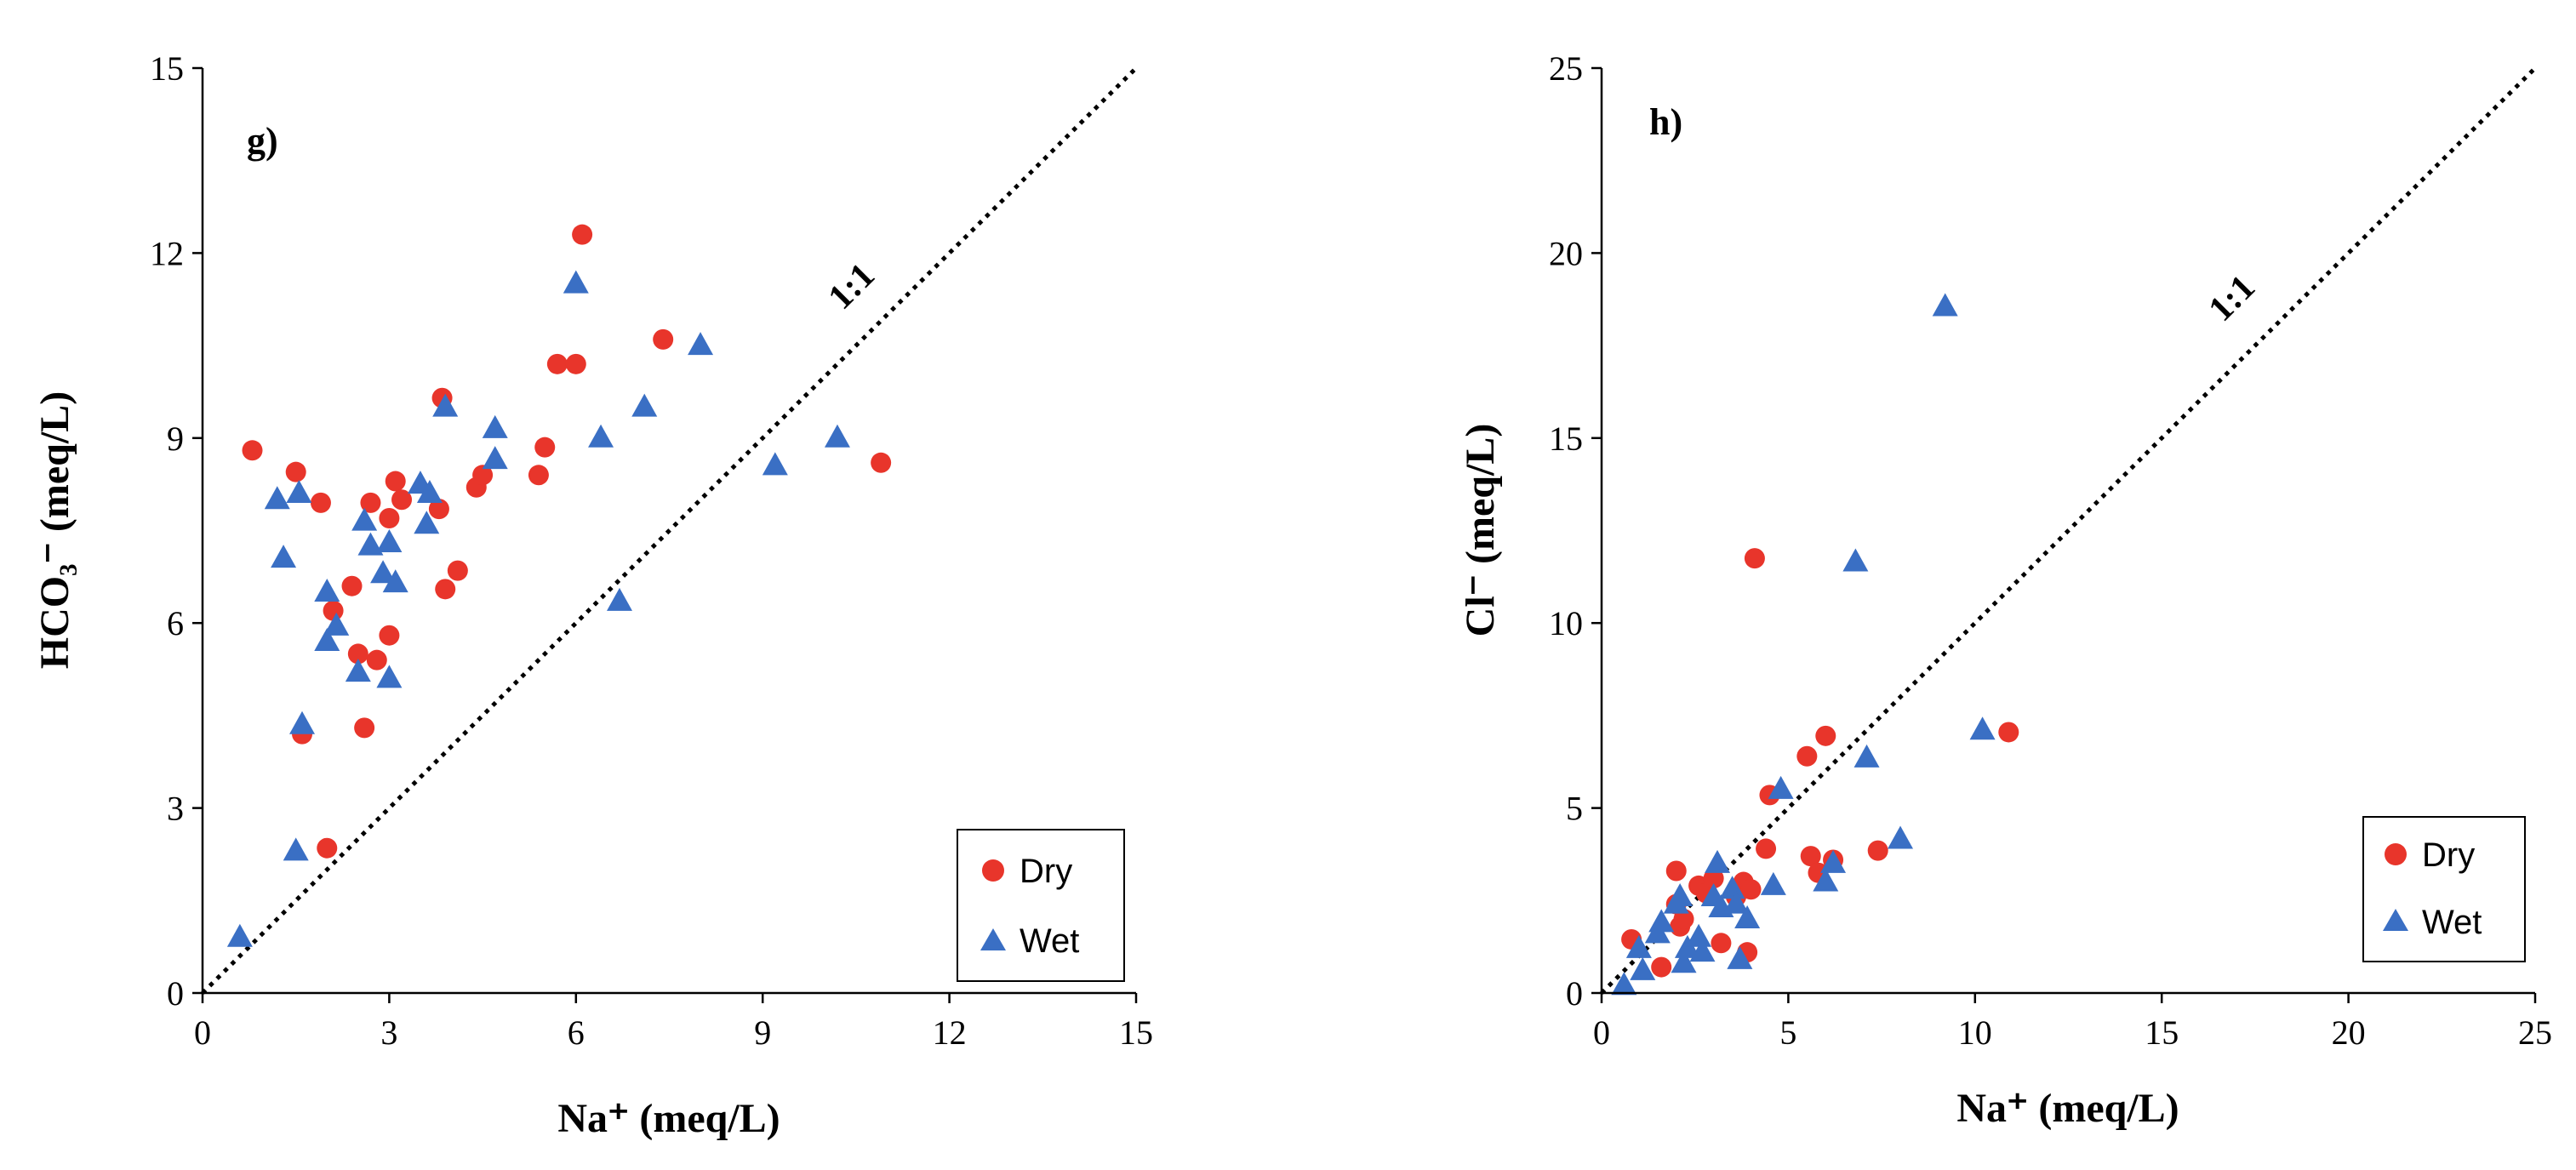 The image size is (2576, 1170). What do you see at coordinates (175, 809) in the screenshot?
I see `y-tick-label: 3` at bounding box center [175, 809].